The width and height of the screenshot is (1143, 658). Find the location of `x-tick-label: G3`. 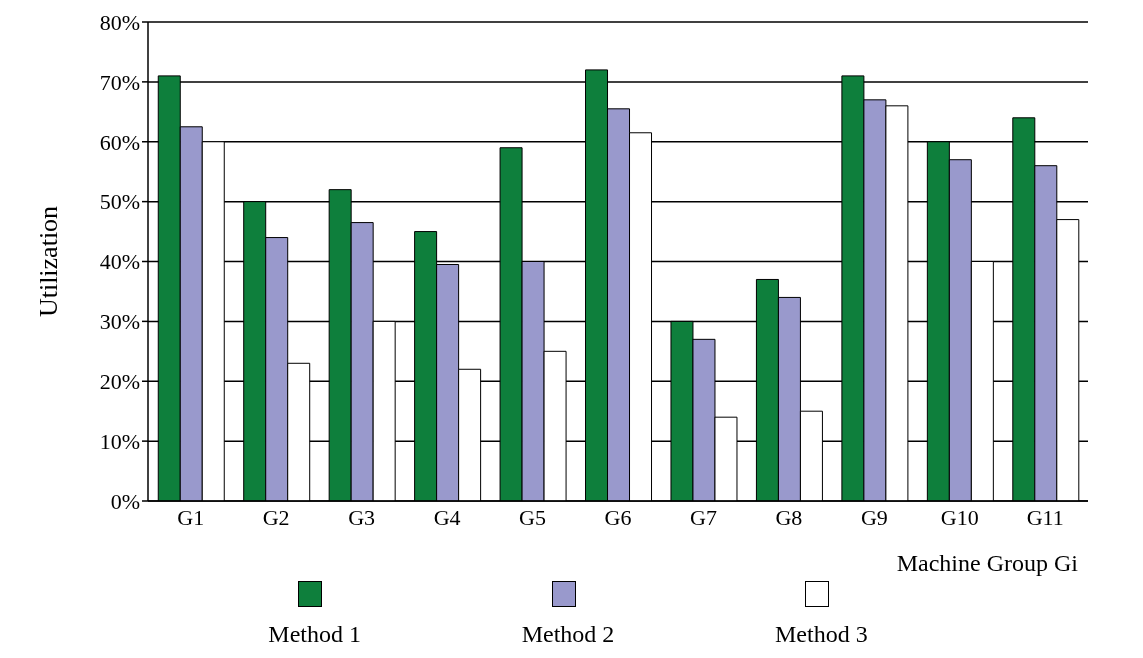

x-tick-label: G3 is located at coordinates (362, 517).